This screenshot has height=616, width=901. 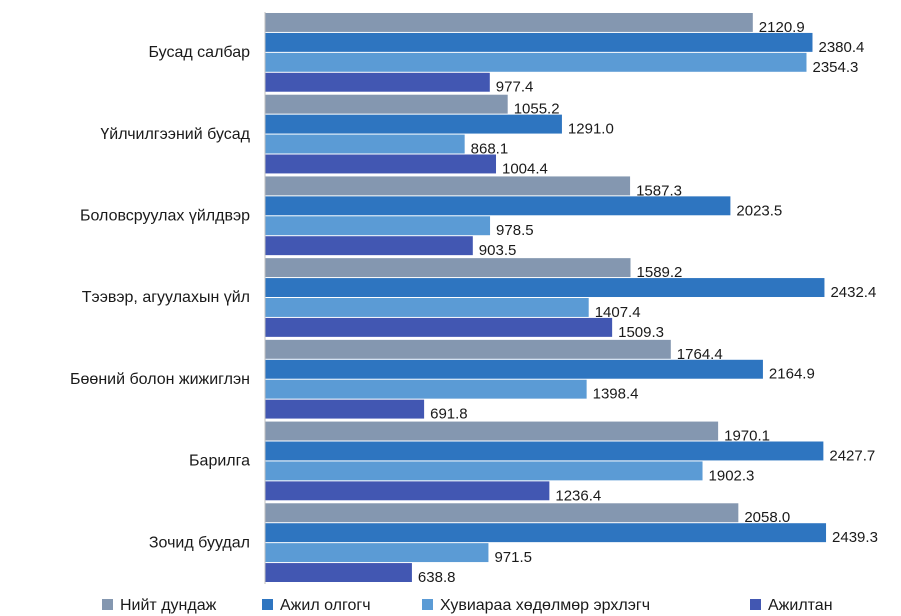 I want to click on data-label: 2427.7, so click(x=852, y=455).